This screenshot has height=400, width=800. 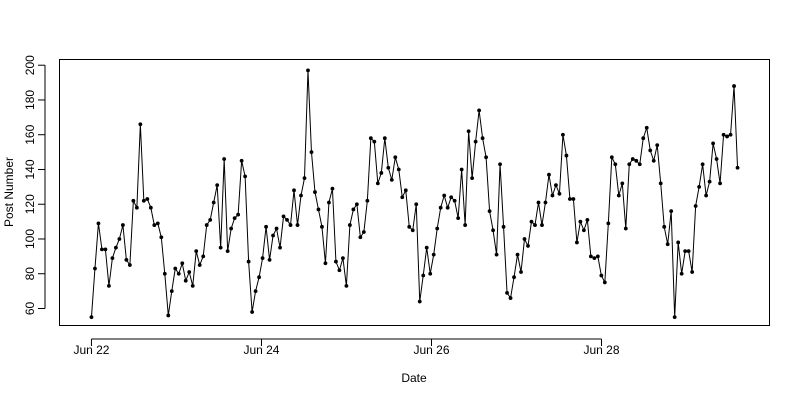 What do you see at coordinates (261, 350) in the screenshot?
I see `x-tick-label: Jun 24` at bounding box center [261, 350].